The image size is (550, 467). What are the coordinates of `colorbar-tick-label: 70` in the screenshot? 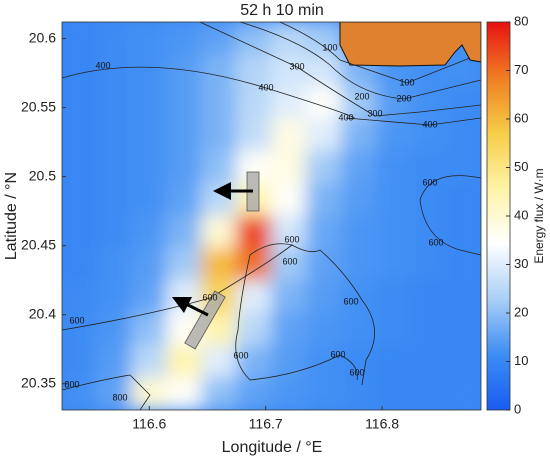 It's located at (521, 69).